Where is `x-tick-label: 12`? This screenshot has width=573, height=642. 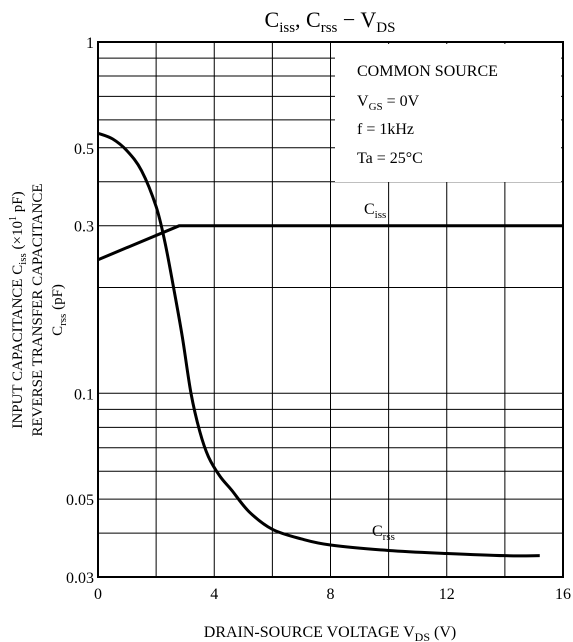
x-tick-label: 12 is located at coordinates (447, 594).